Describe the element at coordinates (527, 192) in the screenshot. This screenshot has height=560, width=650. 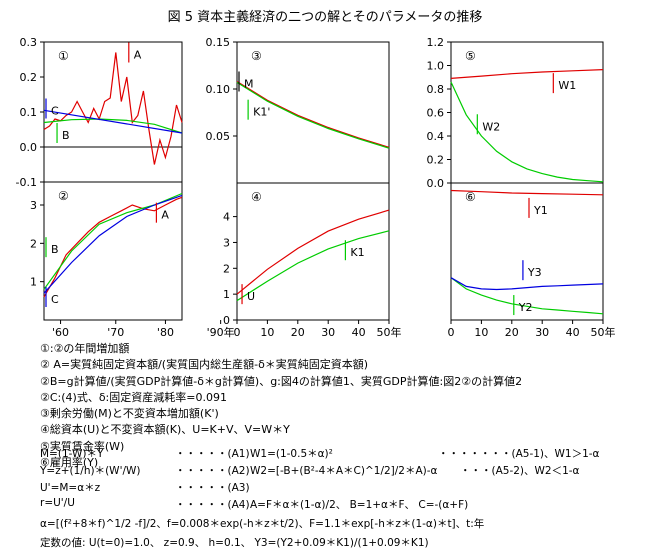
I see `p6-series-y1` at that location.